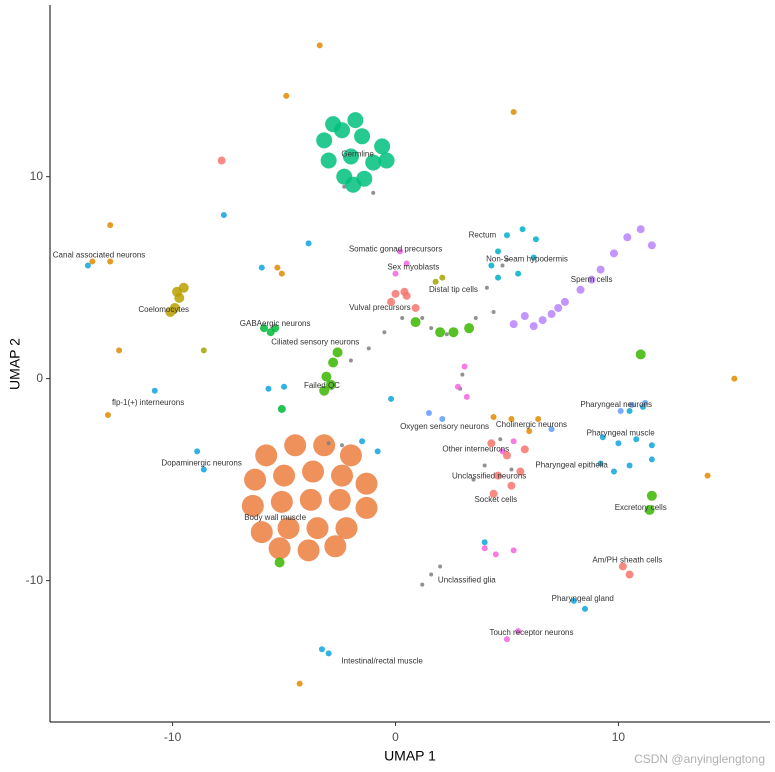 This screenshot has width=775, height=772. What do you see at coordinates (380, 307) in the screenshot?
I see `cluster-label: Vulval precursors` at bounding box center [380, 307].